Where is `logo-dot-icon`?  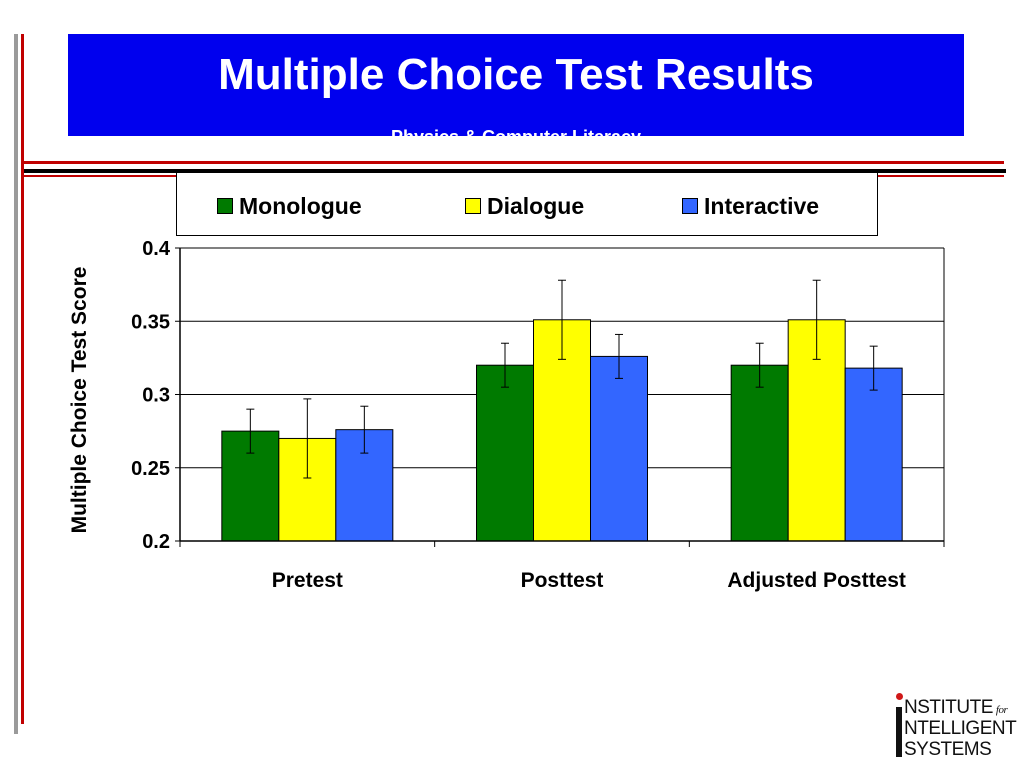
logo-dot-icon is located at coordinates (899, 696).